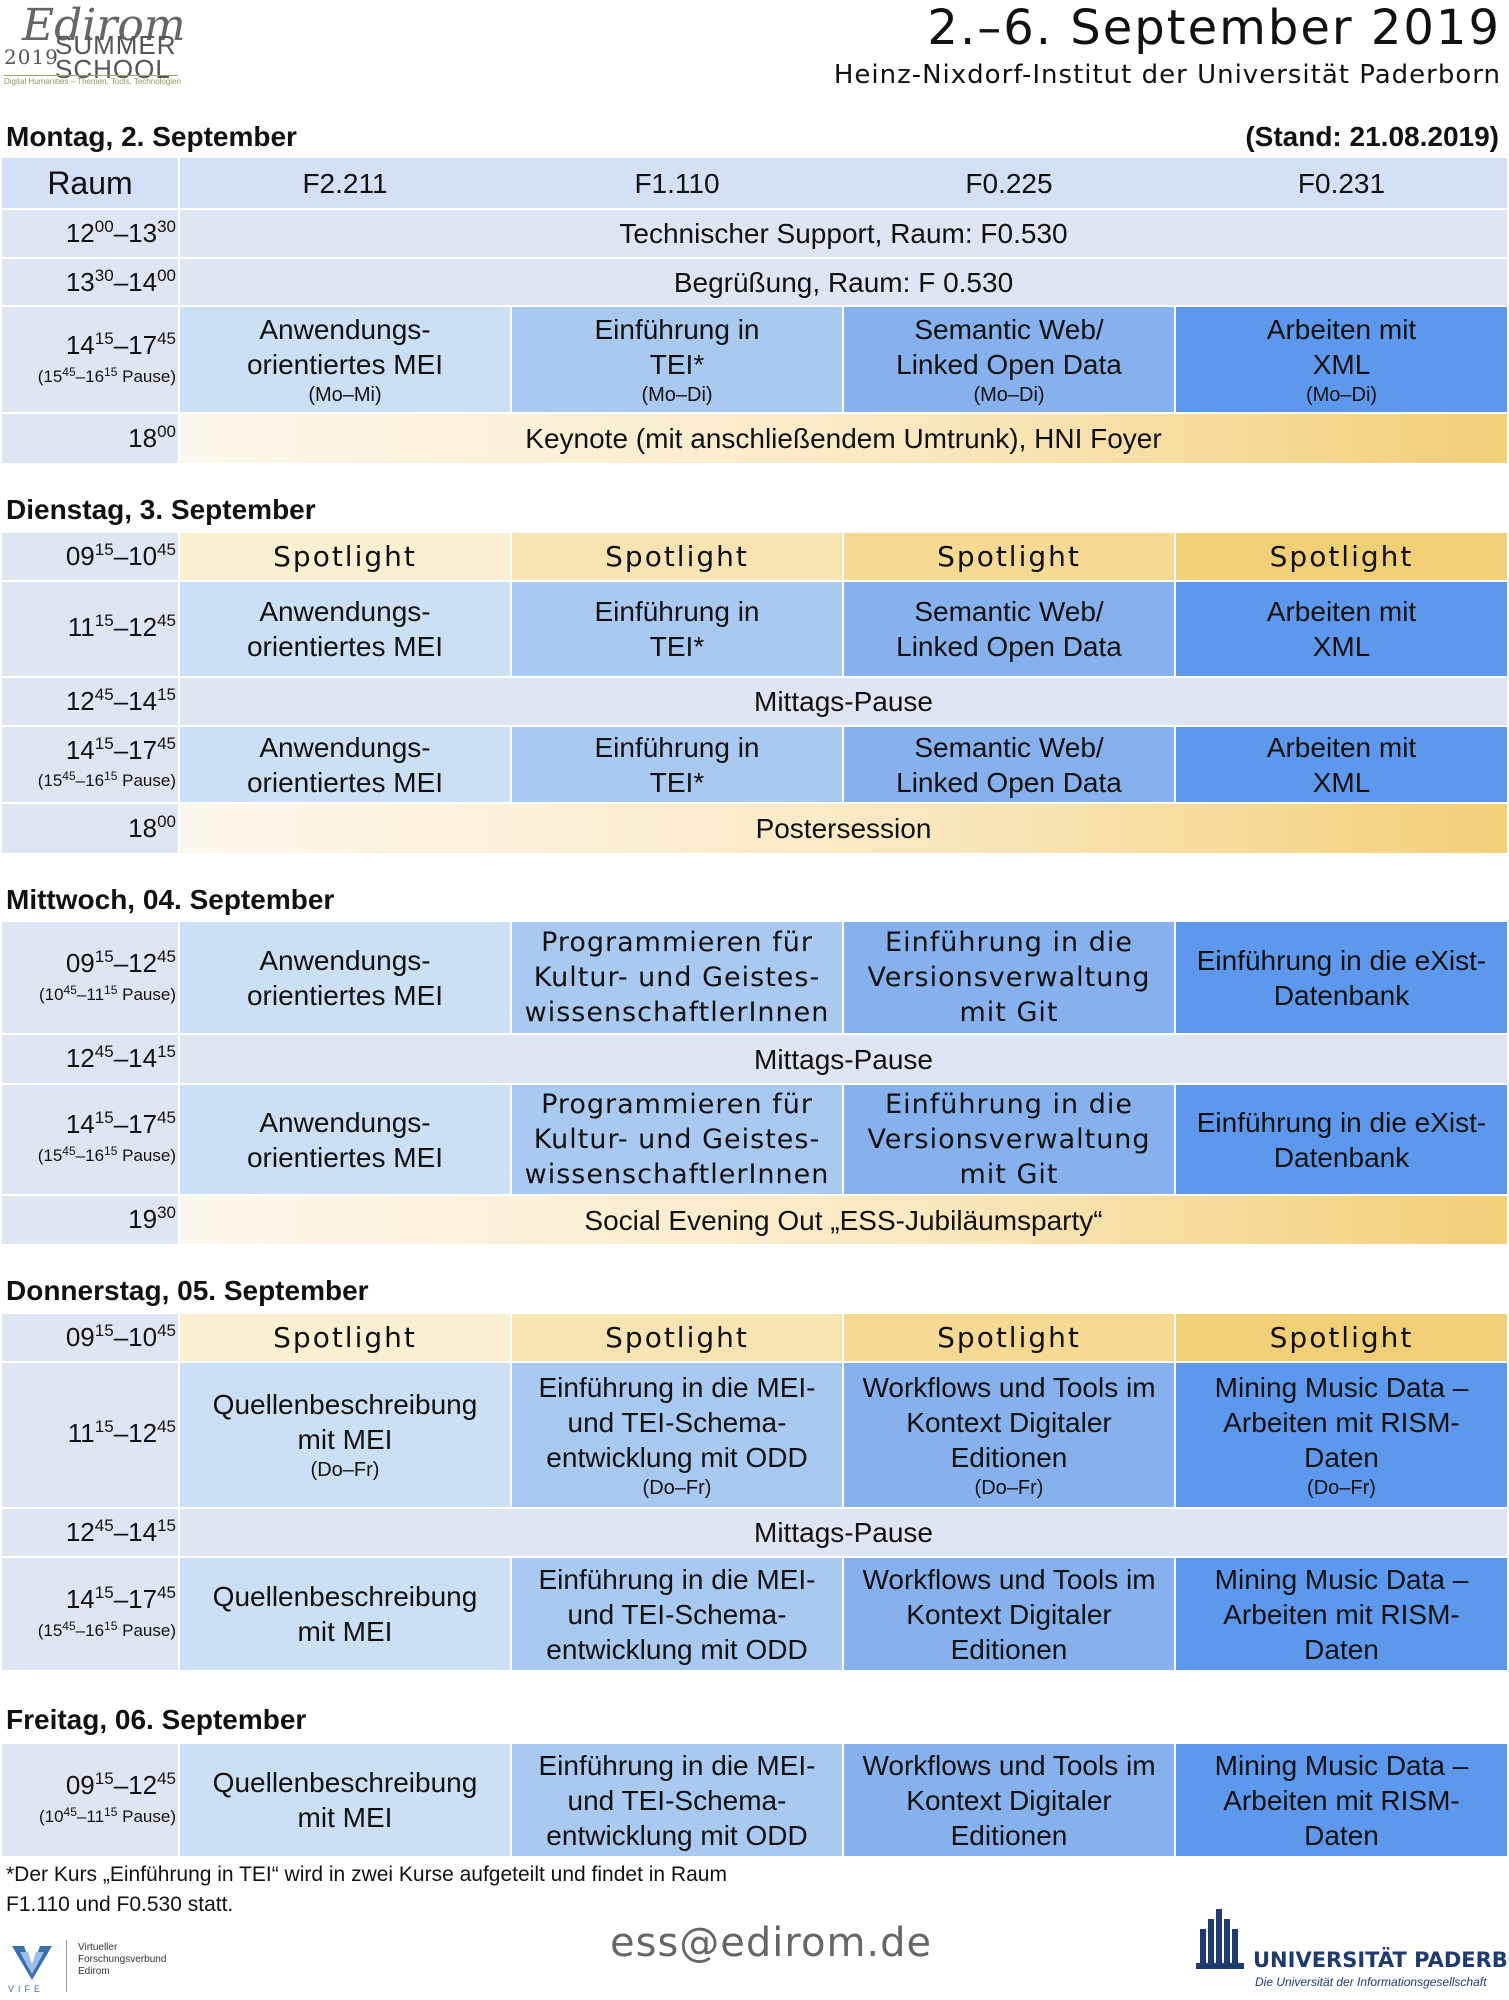 The image size is (1509, 2000). What do you see at coordinates (771, 1943) in the screenshot?
I see `contact-email: ess@edirom.de` at bounding box center [771, 1943].